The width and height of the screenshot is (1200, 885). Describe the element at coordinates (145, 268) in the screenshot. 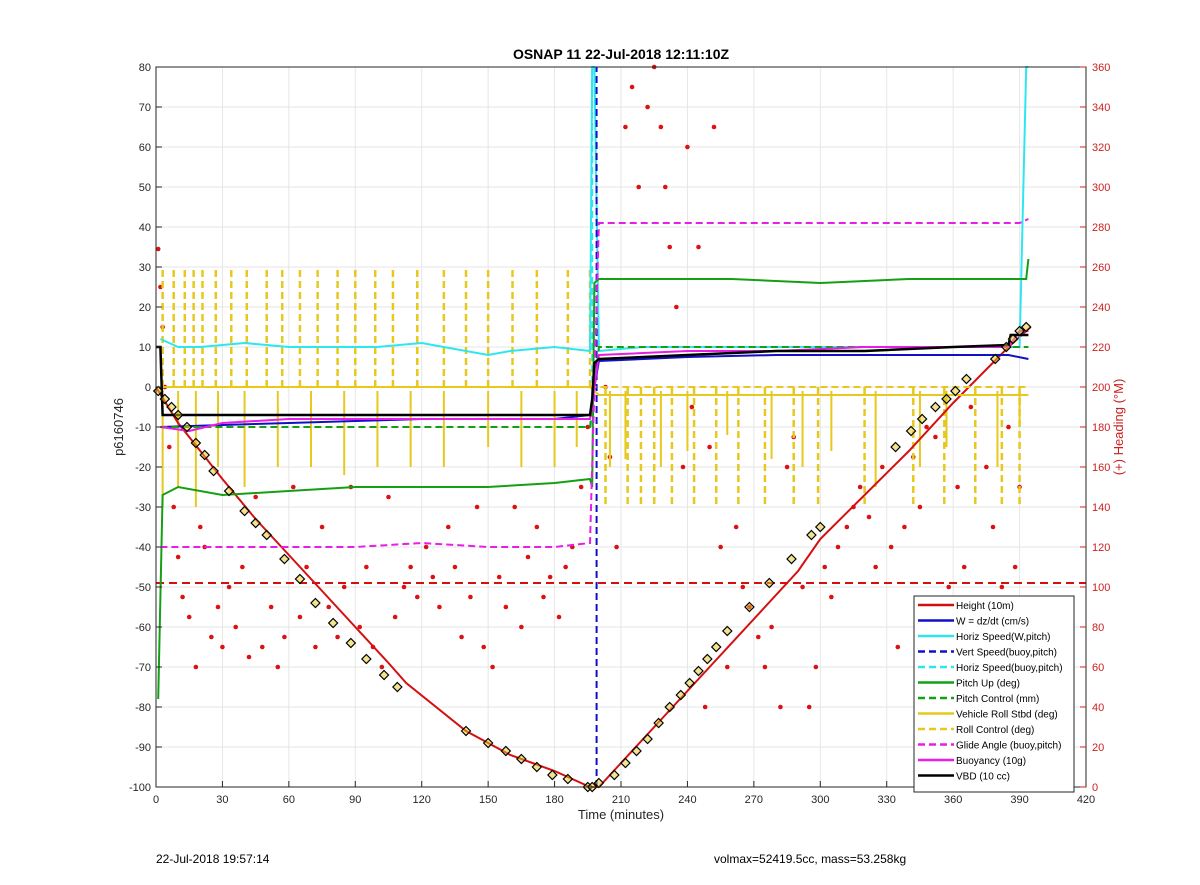

I see `y-tick-label: 30` at that location.